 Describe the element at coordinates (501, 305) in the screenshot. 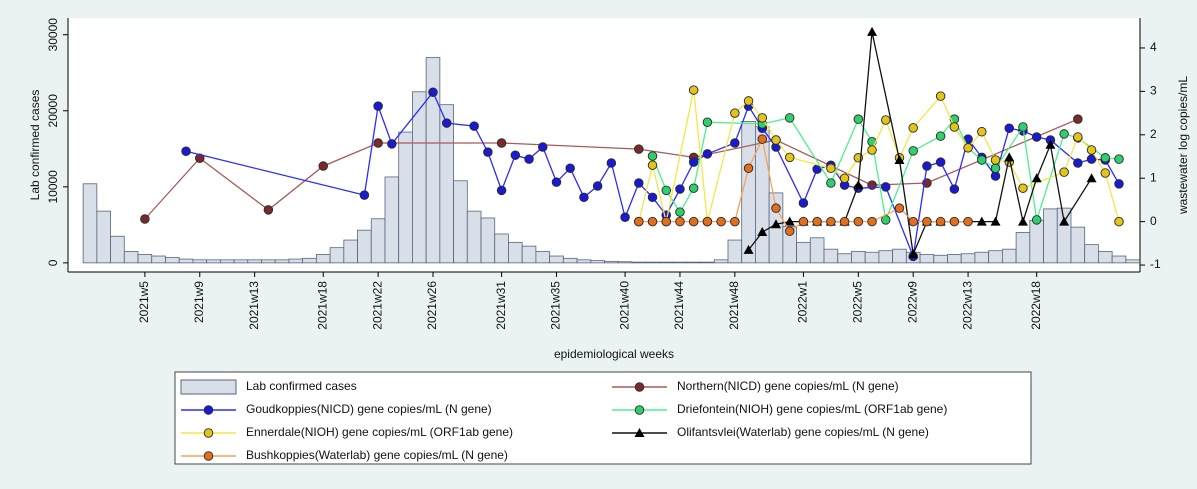

I see `x-tick-label: 2021w31` at that location.